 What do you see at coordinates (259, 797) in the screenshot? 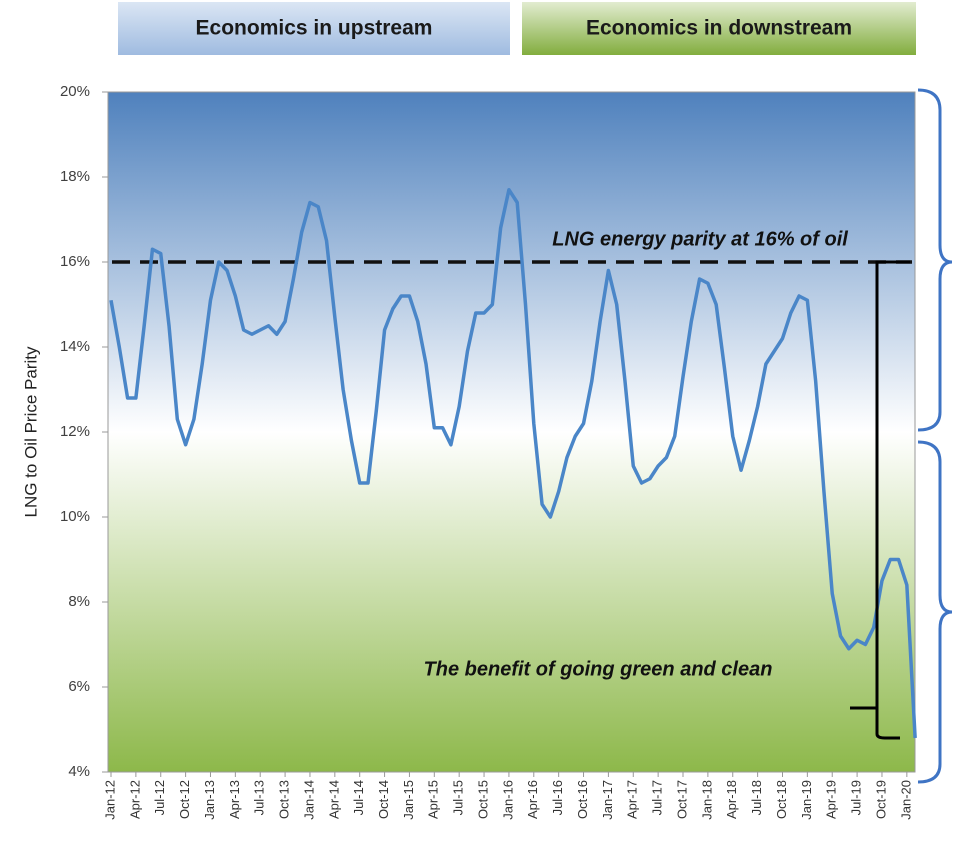
I see `x-tick-label: Jul-13` at bounding box center [259, 797].